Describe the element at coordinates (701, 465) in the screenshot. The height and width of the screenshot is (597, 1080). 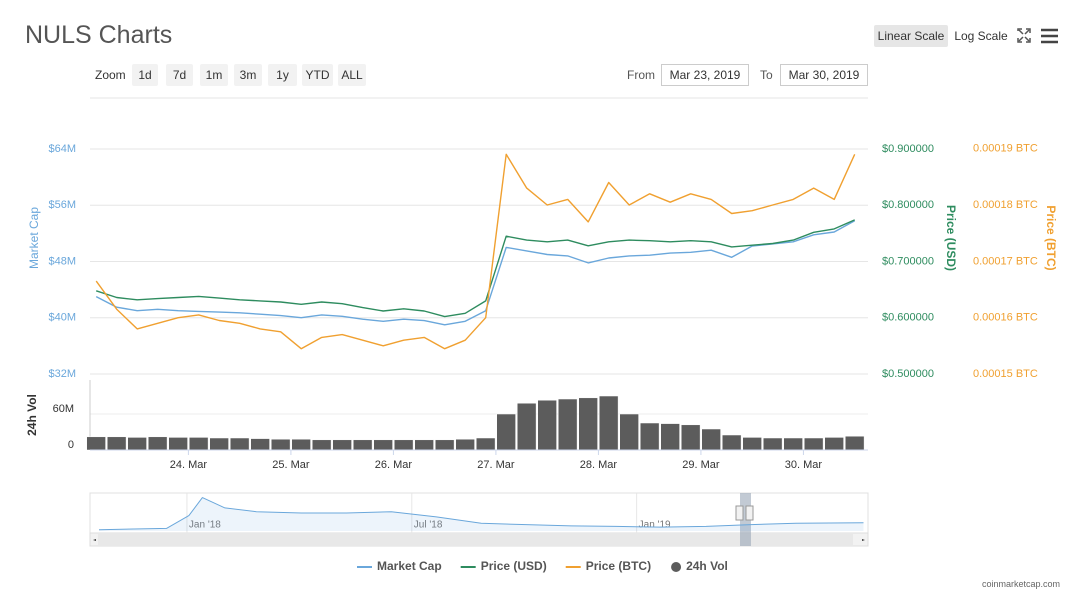
I see `x-tick-label: 29. Mar` at that location.